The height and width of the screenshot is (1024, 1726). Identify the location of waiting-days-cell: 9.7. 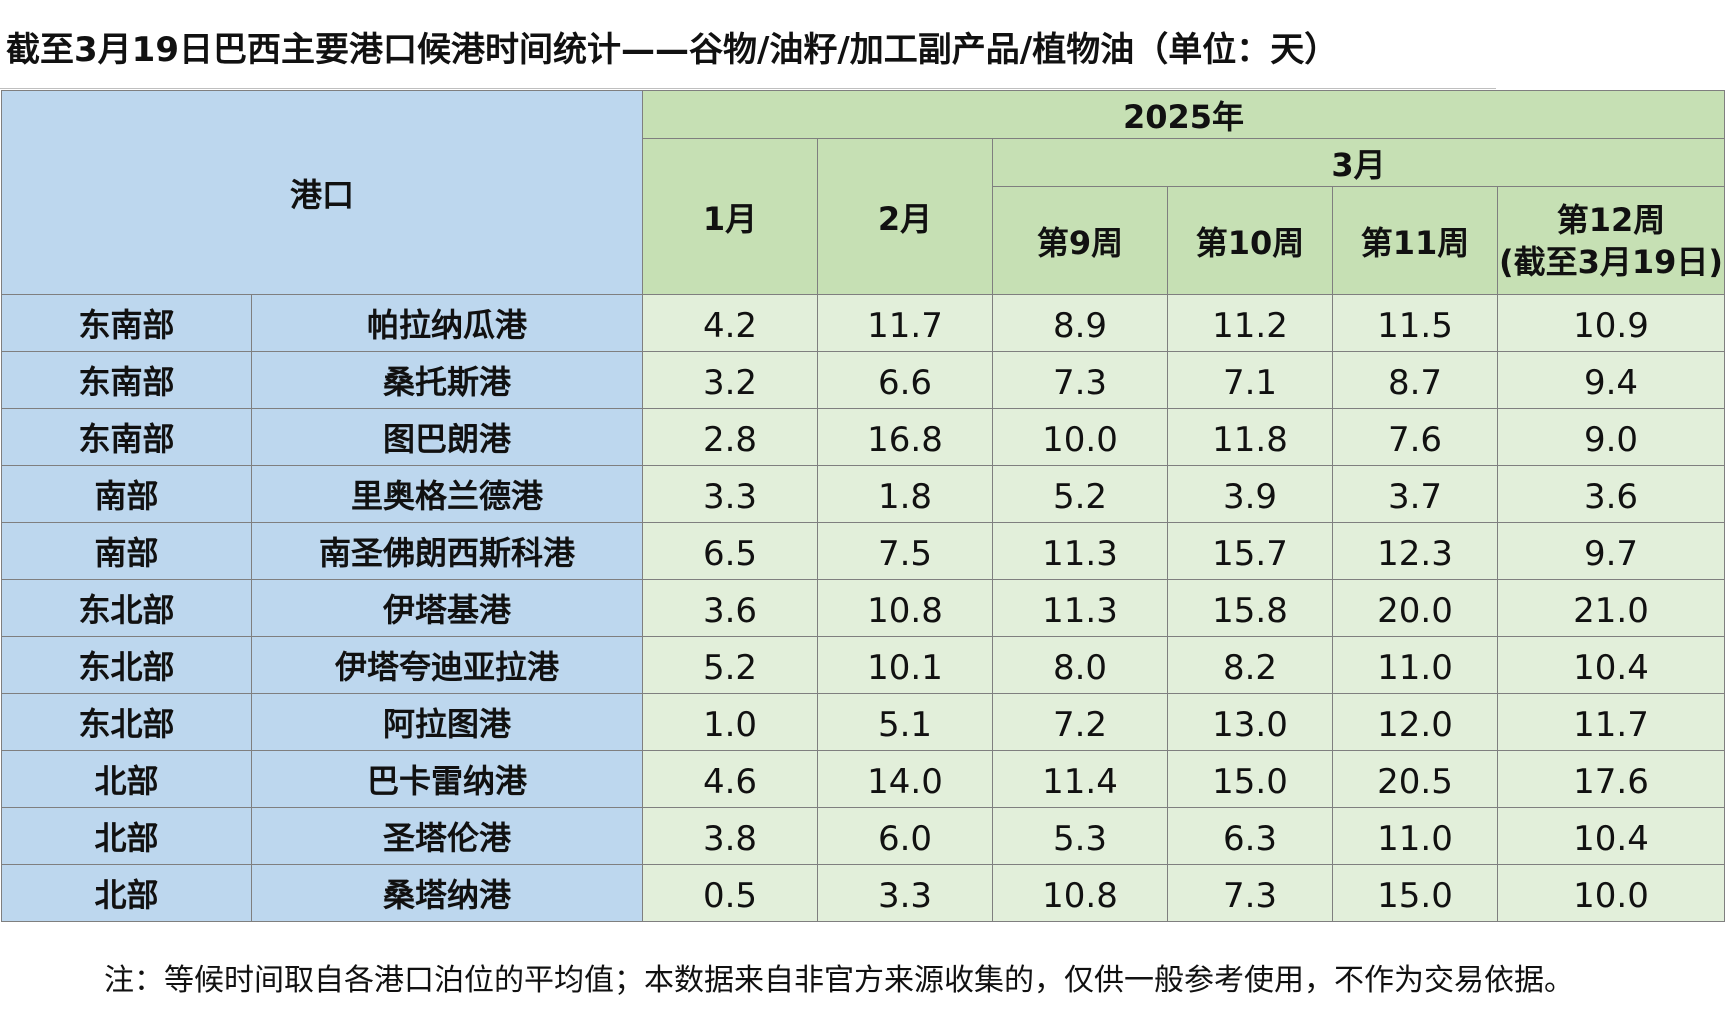
(1611, 551).